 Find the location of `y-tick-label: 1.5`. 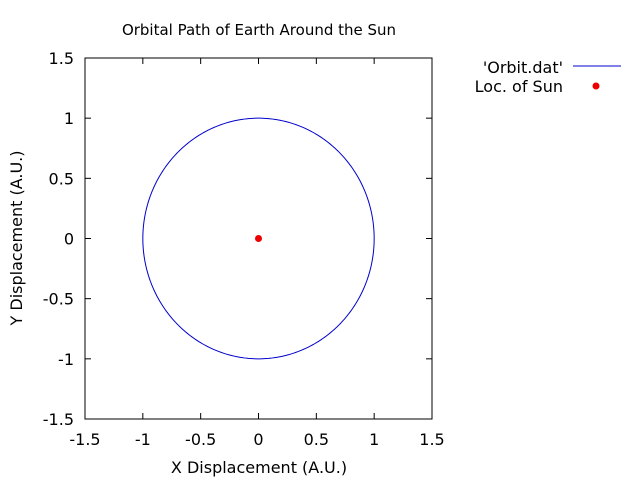

y-tick-label: 1.5 is located at coordinates (61, 58).